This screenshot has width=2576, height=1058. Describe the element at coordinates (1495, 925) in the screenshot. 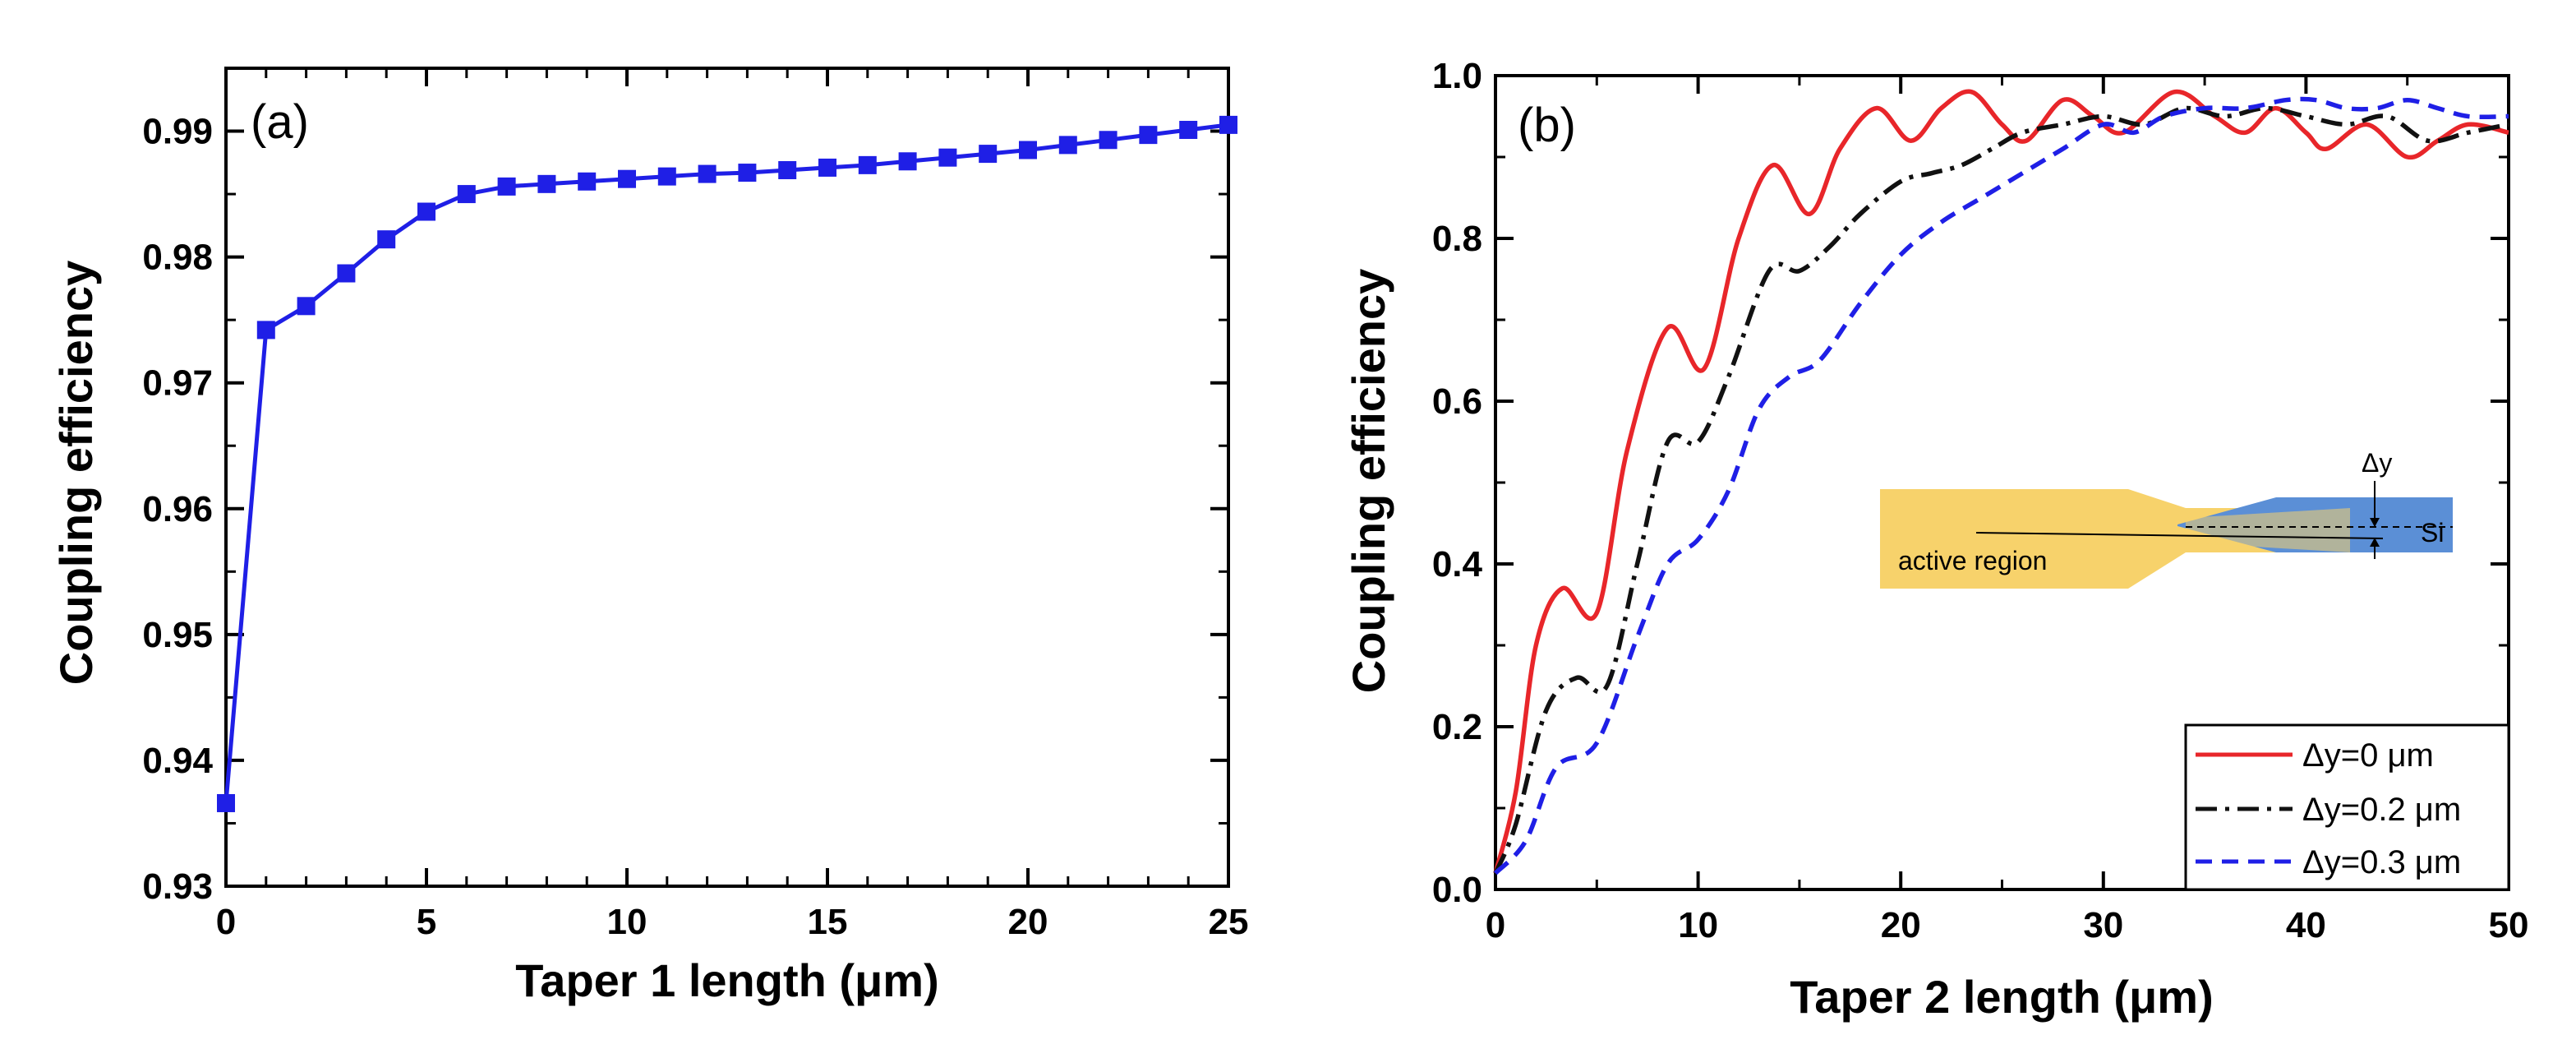

I see `b-x-tick-label: 0` at that location.